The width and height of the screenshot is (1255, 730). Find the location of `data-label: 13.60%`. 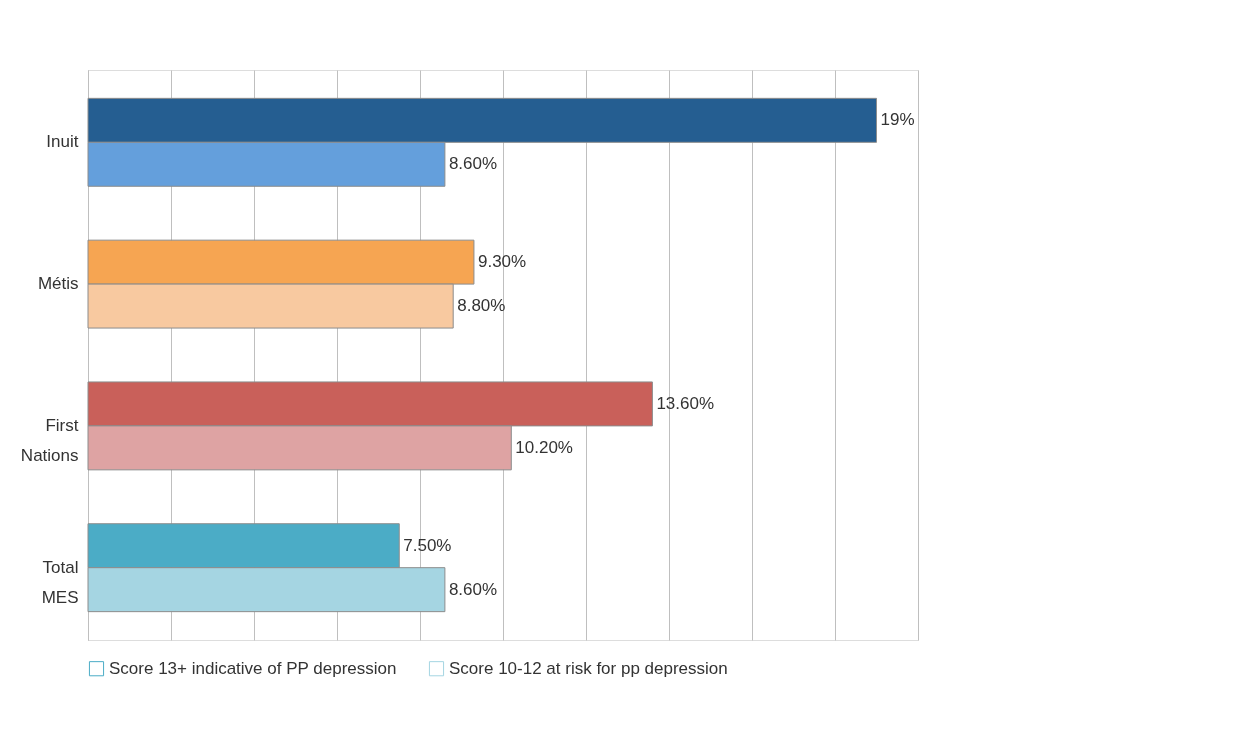

data-label: 13.60% is located at coordinates (685, 403).